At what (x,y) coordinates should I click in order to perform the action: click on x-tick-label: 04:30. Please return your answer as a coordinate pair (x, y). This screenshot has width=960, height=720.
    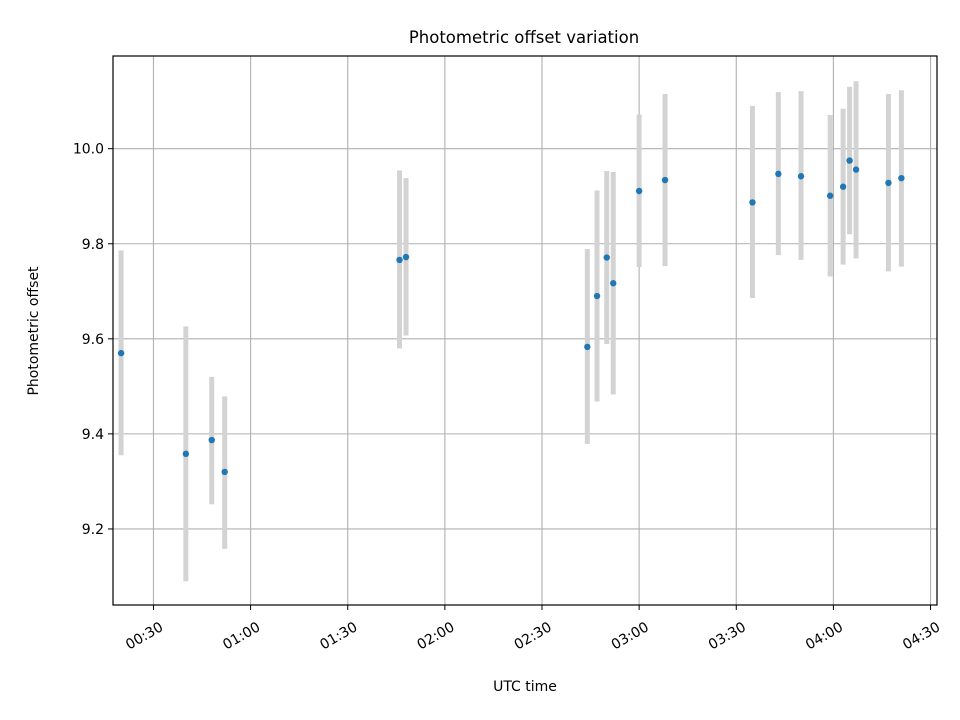
    Looking at the image, I should click on (921, 636).